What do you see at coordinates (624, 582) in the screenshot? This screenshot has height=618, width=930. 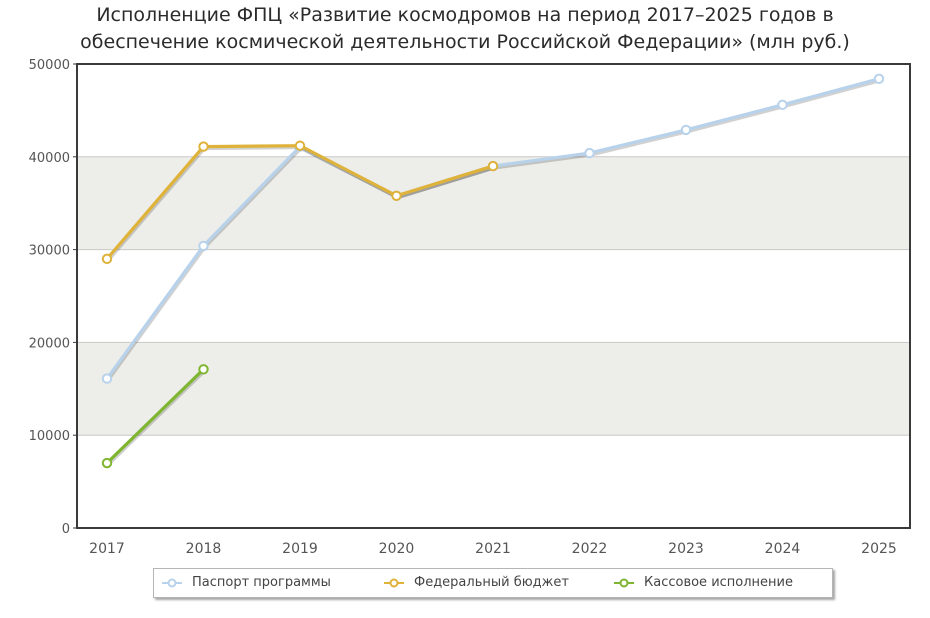 I see `legend-marker-cash` at bounding box center [624, 582].